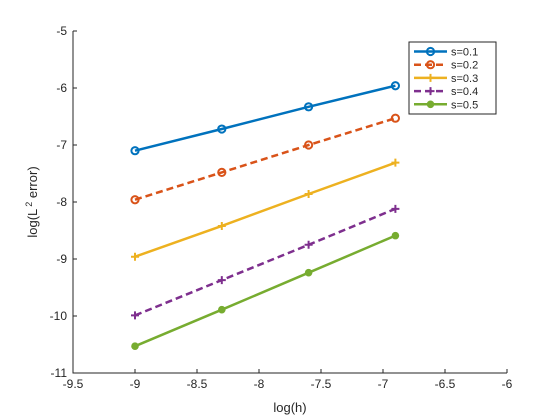 The width and height of the screenshot is (560, 420). What do you see at coordinates (464, 79) in the screenshot?
I see `legend-label: s=0.3` at bounding box center [464, 79].